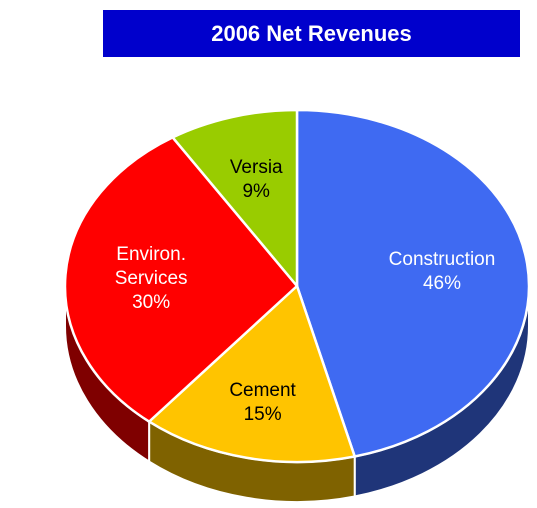 This screenshot has height=508, width=537. What do you see at coordinates (442, 260) in the screenshot?
I see `category-label: Construction` at bounding box center [442, 260].